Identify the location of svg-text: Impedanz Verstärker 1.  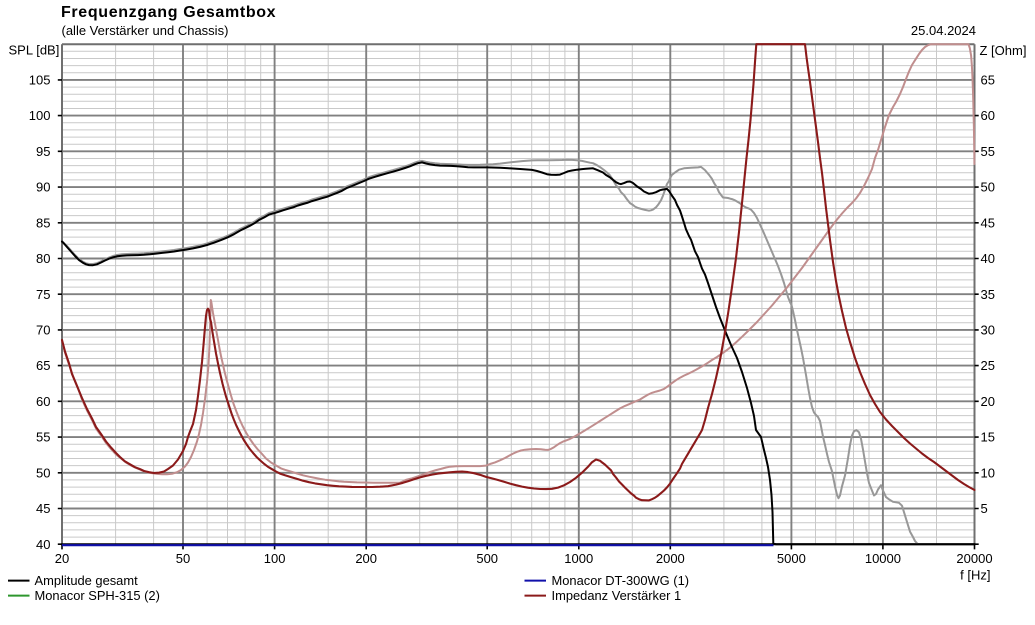
(617, 595).